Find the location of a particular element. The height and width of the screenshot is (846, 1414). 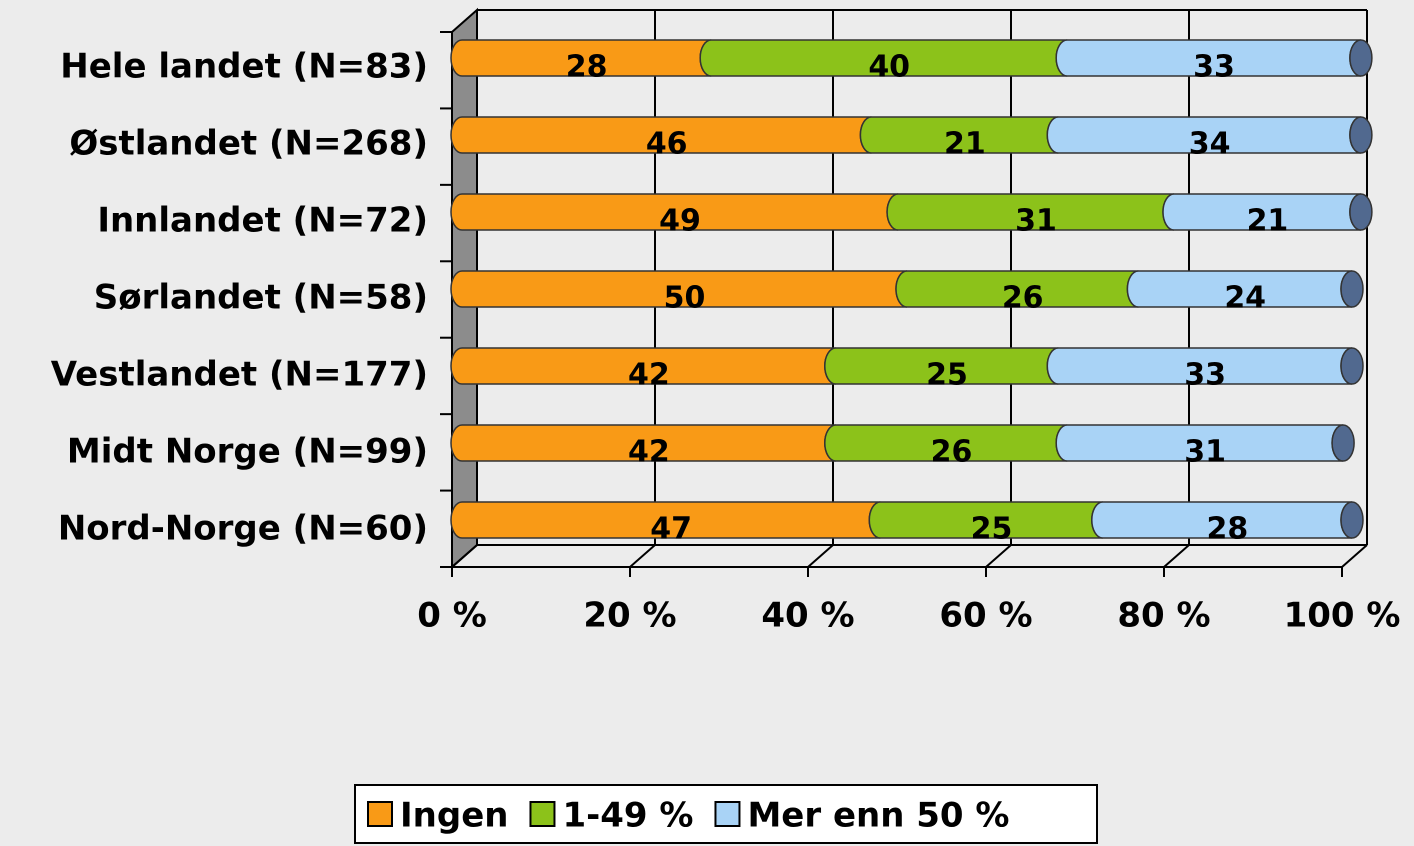

y-tick-label: Vestlandet (N=177) is located at coordinates (239, 375).